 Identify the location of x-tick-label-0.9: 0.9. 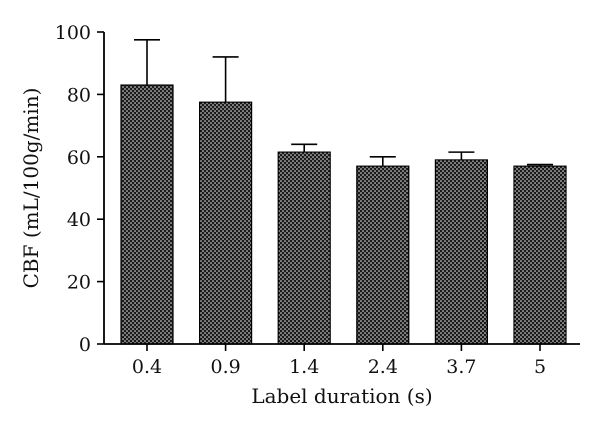
(225, 367).